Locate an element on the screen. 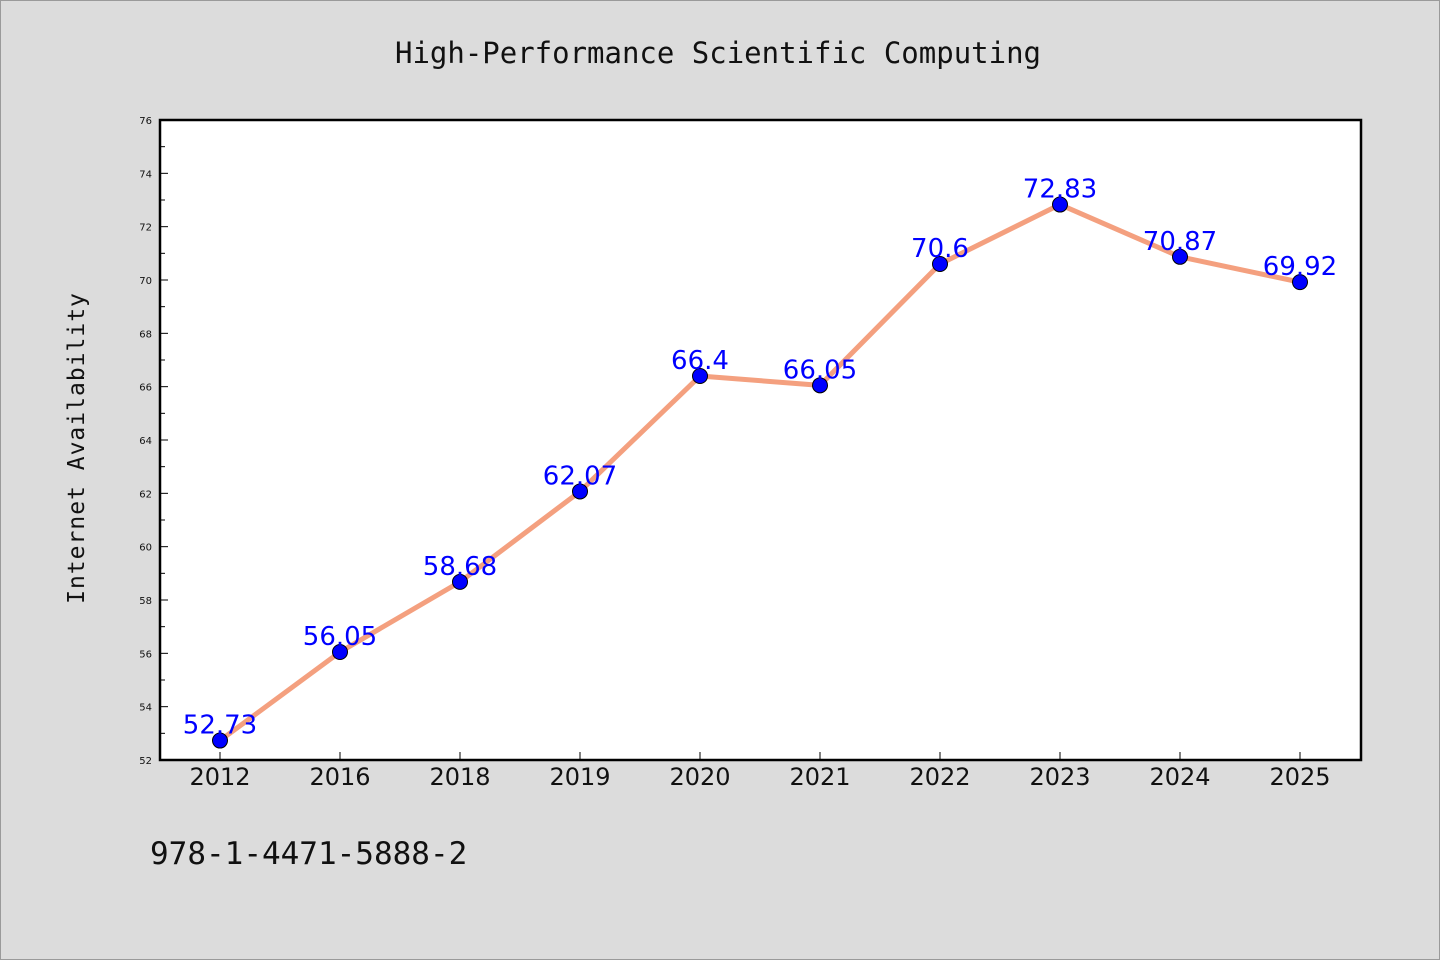  data-label: 66.05 is located at coordinates (820, 370).